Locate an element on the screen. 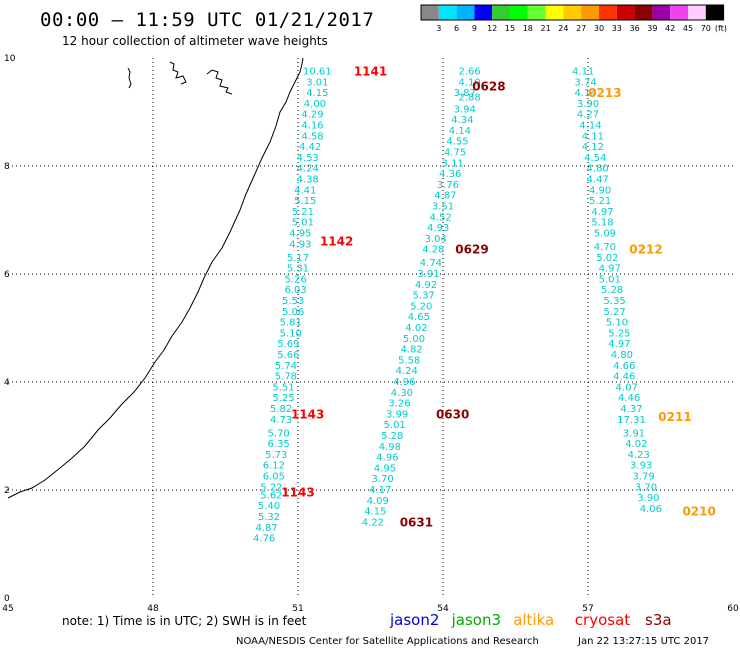 The height and width of the screenshot is (650, 740). swh-value-label: 4.16 is located at coordinates (312, 126).